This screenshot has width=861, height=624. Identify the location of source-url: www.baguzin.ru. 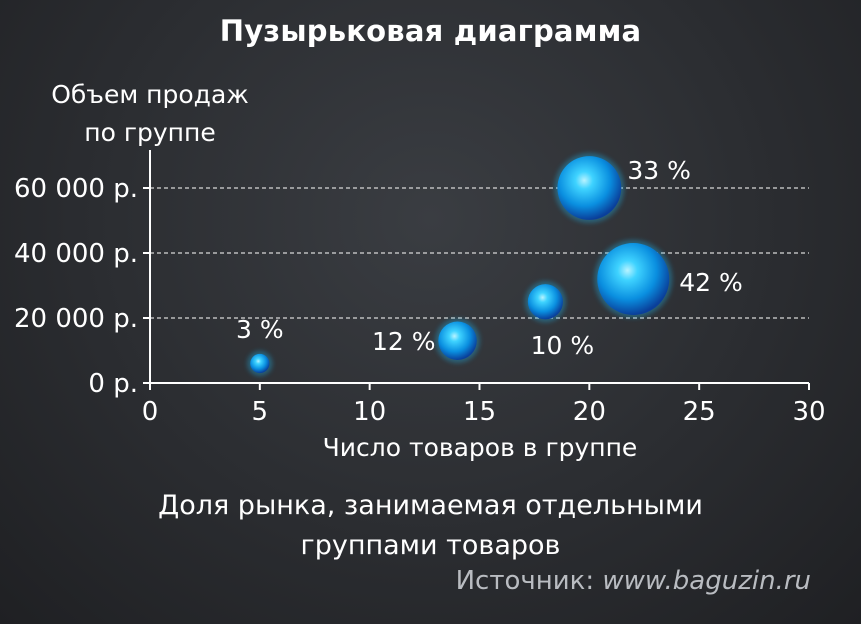
(706, 581).